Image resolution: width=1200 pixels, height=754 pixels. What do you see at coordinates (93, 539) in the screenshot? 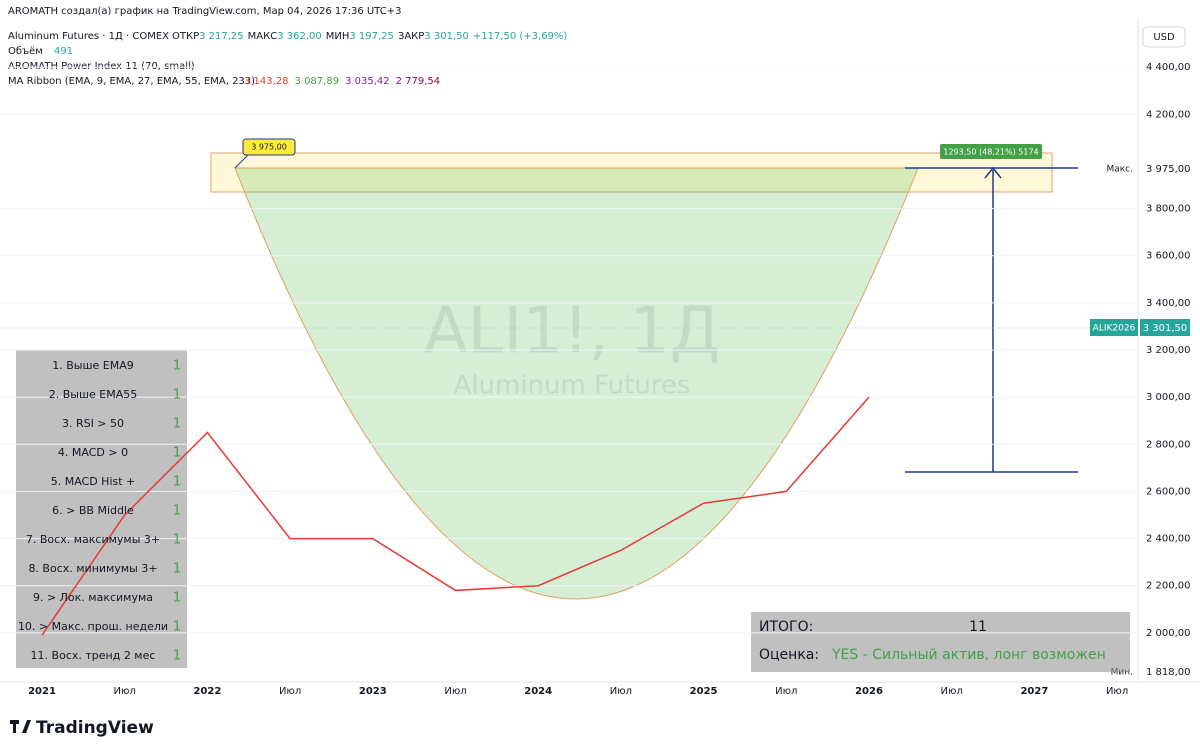
I see `criterion-label: 7. Восх. максимумы 3+` at bounding box center [93, 539].